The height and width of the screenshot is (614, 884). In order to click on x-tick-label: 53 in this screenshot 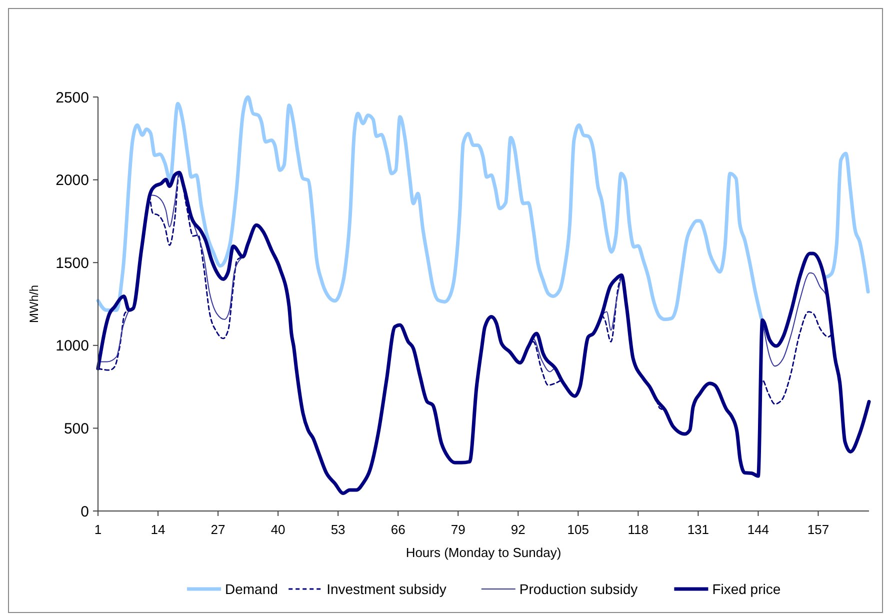, I will do `click(338, 529)`.